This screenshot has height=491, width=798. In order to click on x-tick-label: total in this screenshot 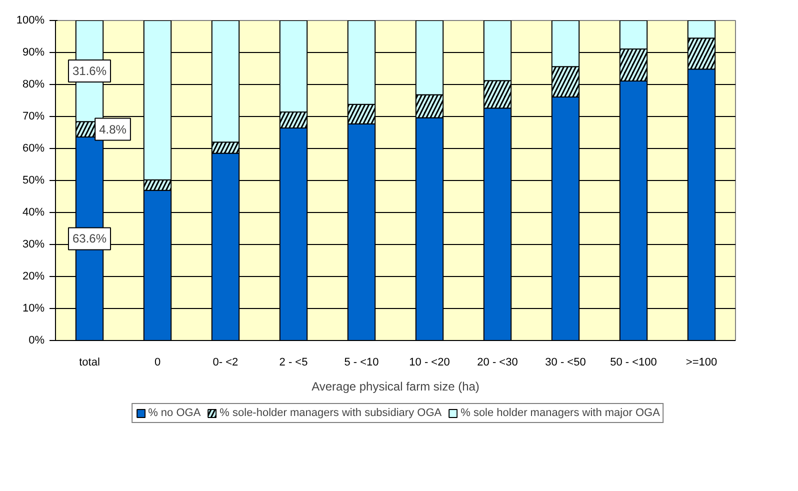, I will do `click(89, 362)`.